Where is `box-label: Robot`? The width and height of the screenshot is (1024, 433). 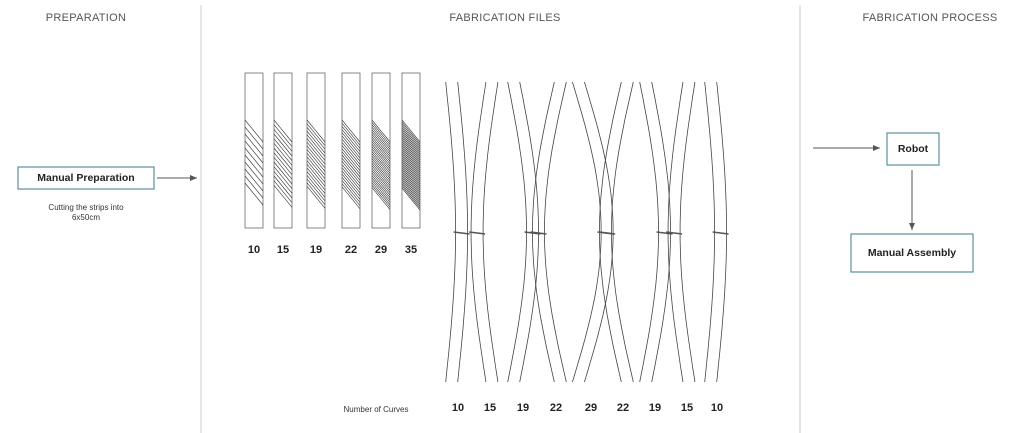 box-label: Robot is located at coordinates (913, 149).